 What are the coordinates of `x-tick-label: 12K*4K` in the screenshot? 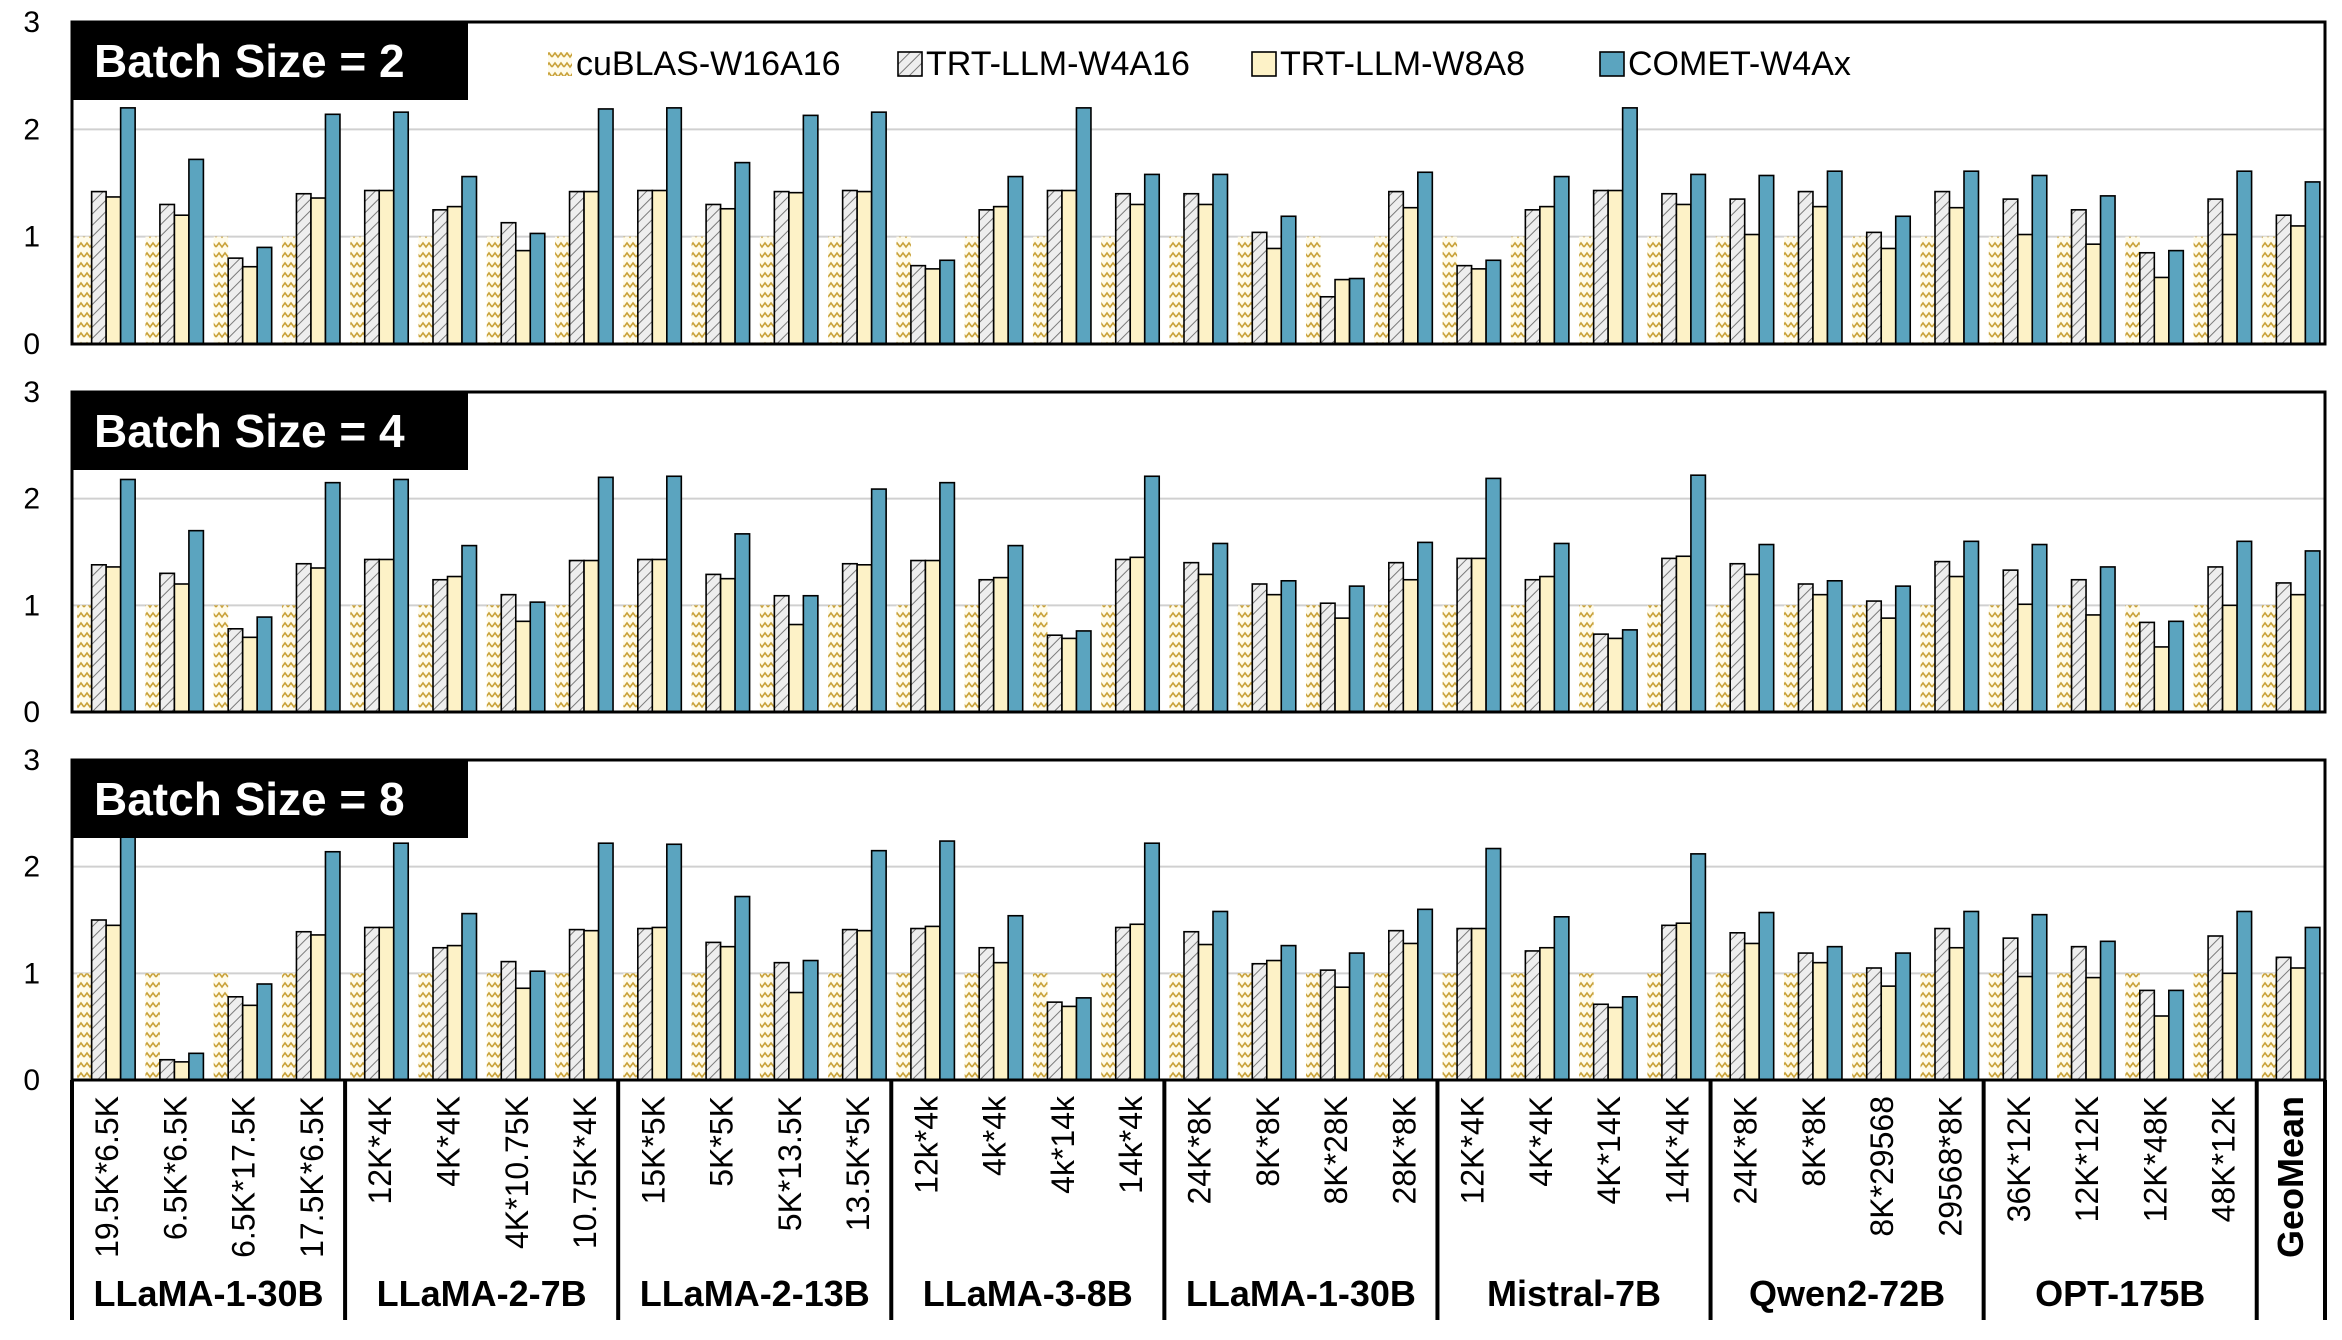 It's located at (380, 1150).